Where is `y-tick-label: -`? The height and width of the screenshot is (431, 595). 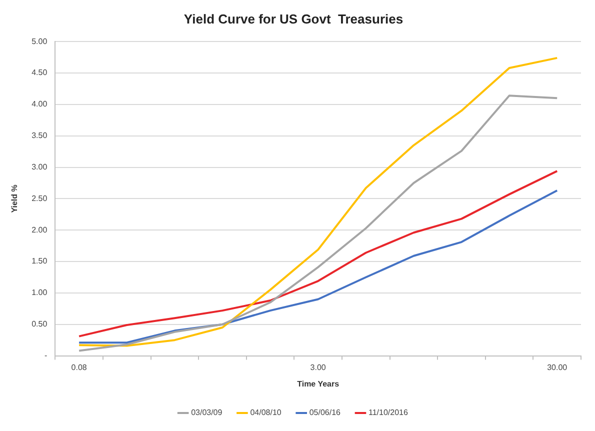
y-tick-label: - is located at coordinates (46, 355).